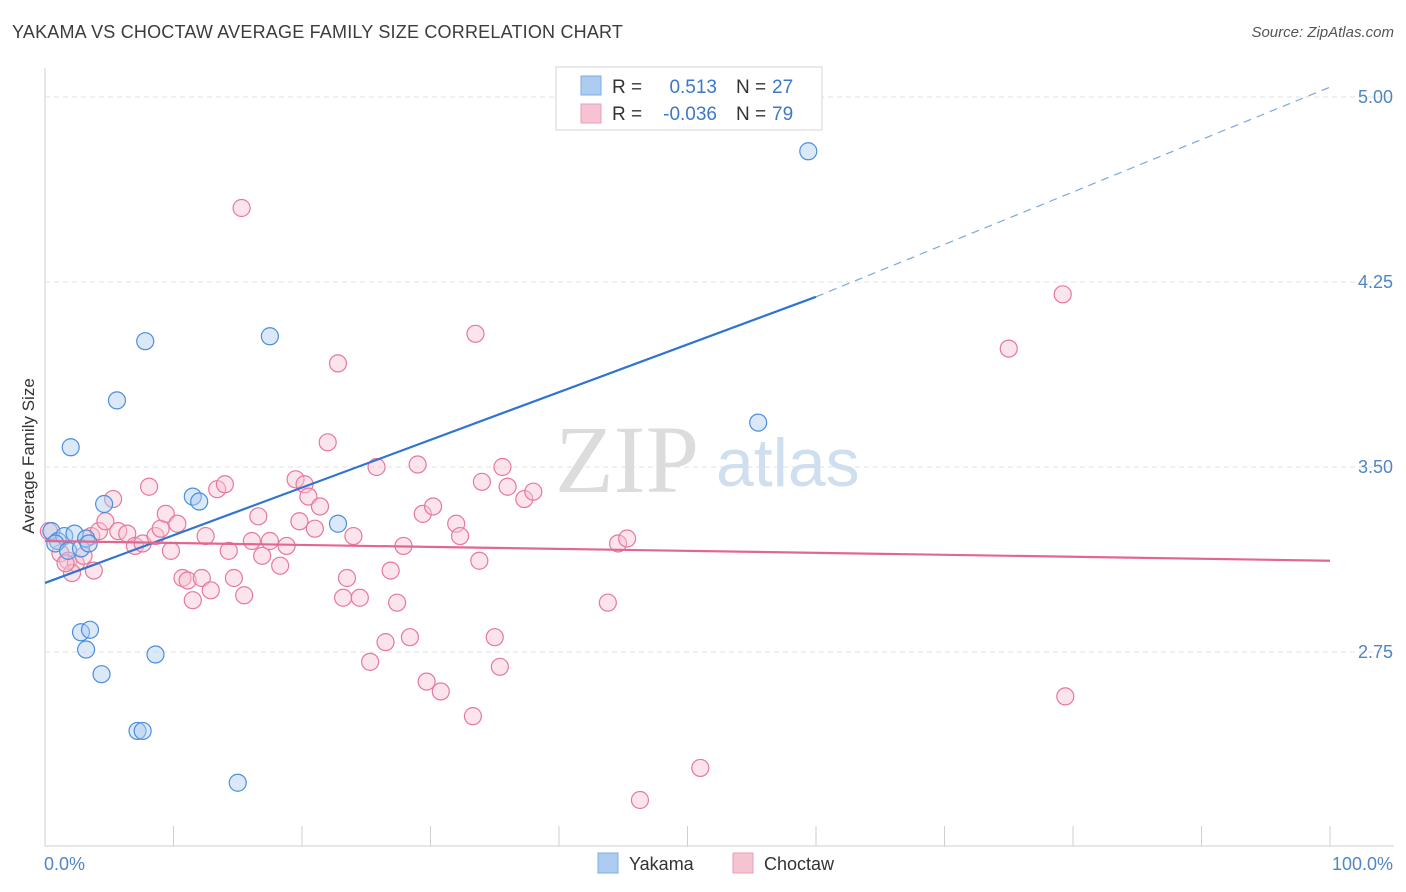 Image resolution: width=1406 pixels, height=892 pixels. I want to click on bottom-legend-label-choctaw: Choctaw, so click(799, 864).